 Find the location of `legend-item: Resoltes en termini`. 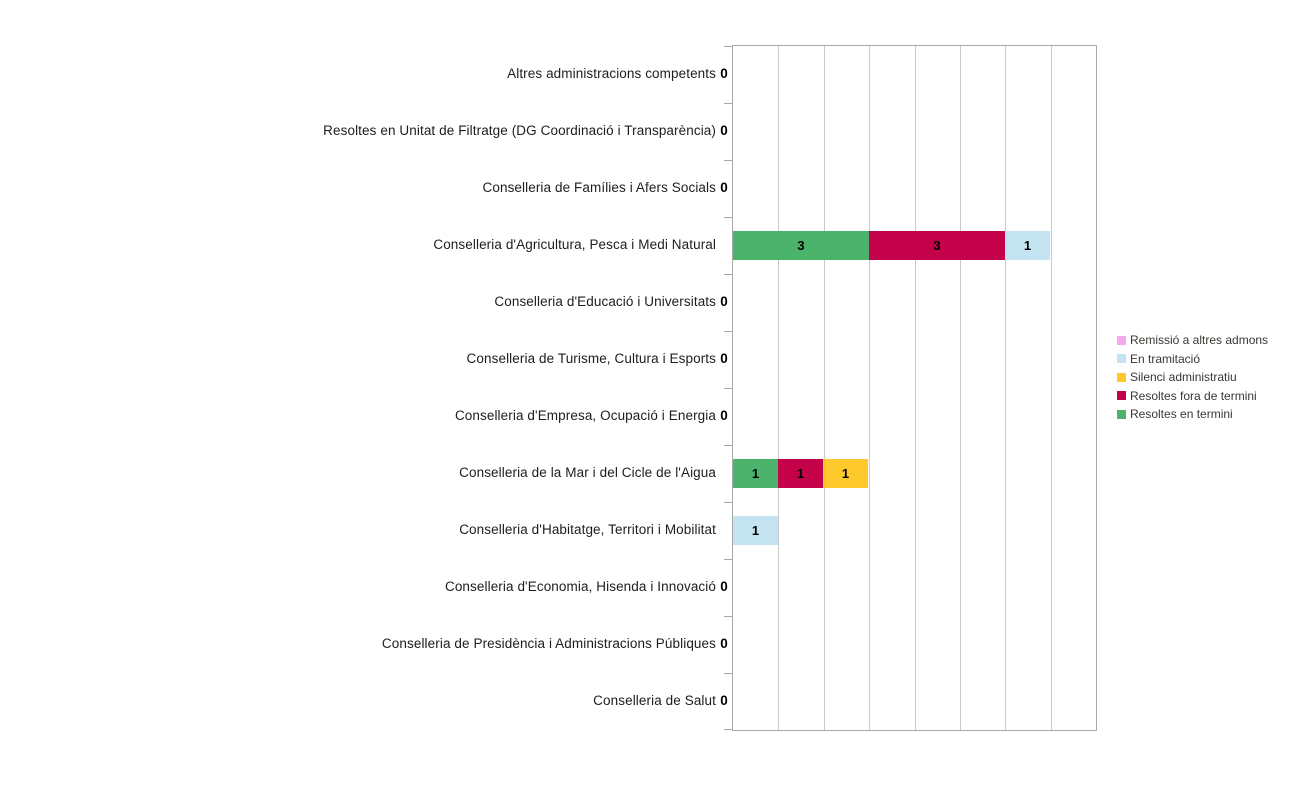

legend-item: Resoltes en termini is located at coordinates (1192, 414).